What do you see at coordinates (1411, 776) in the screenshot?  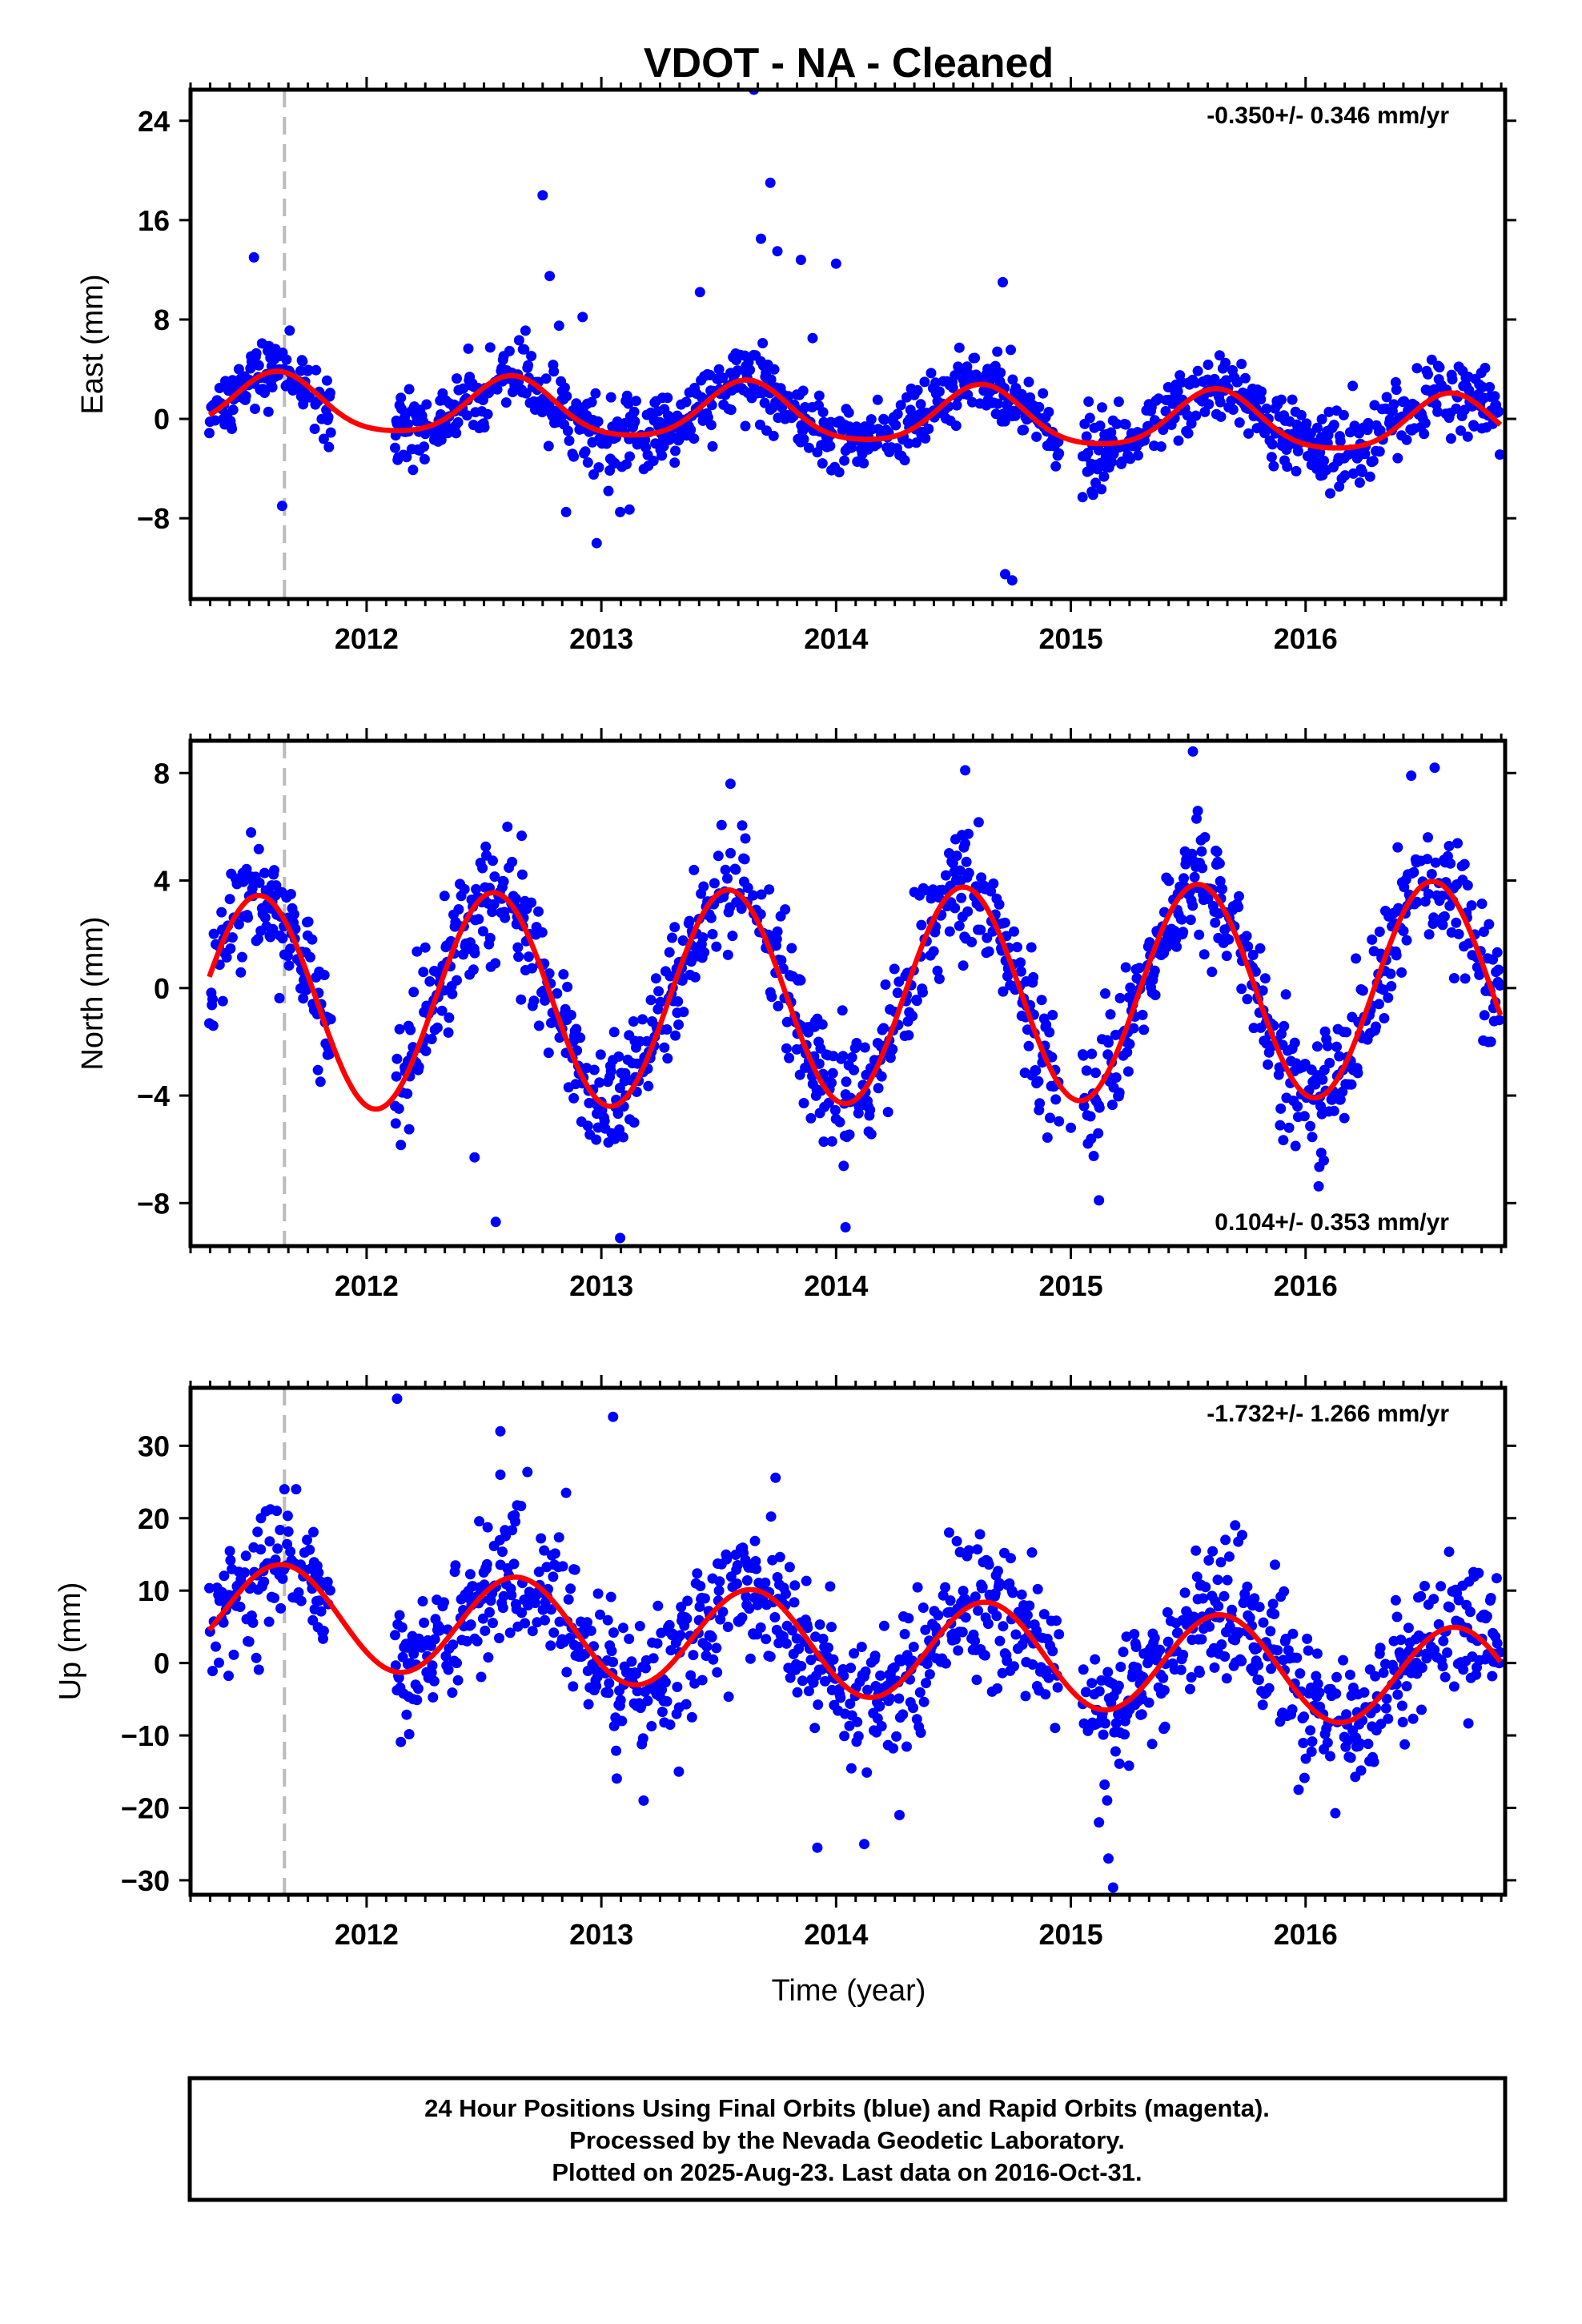 I see `north-outlier-point` at bounding box center [1411, 776].